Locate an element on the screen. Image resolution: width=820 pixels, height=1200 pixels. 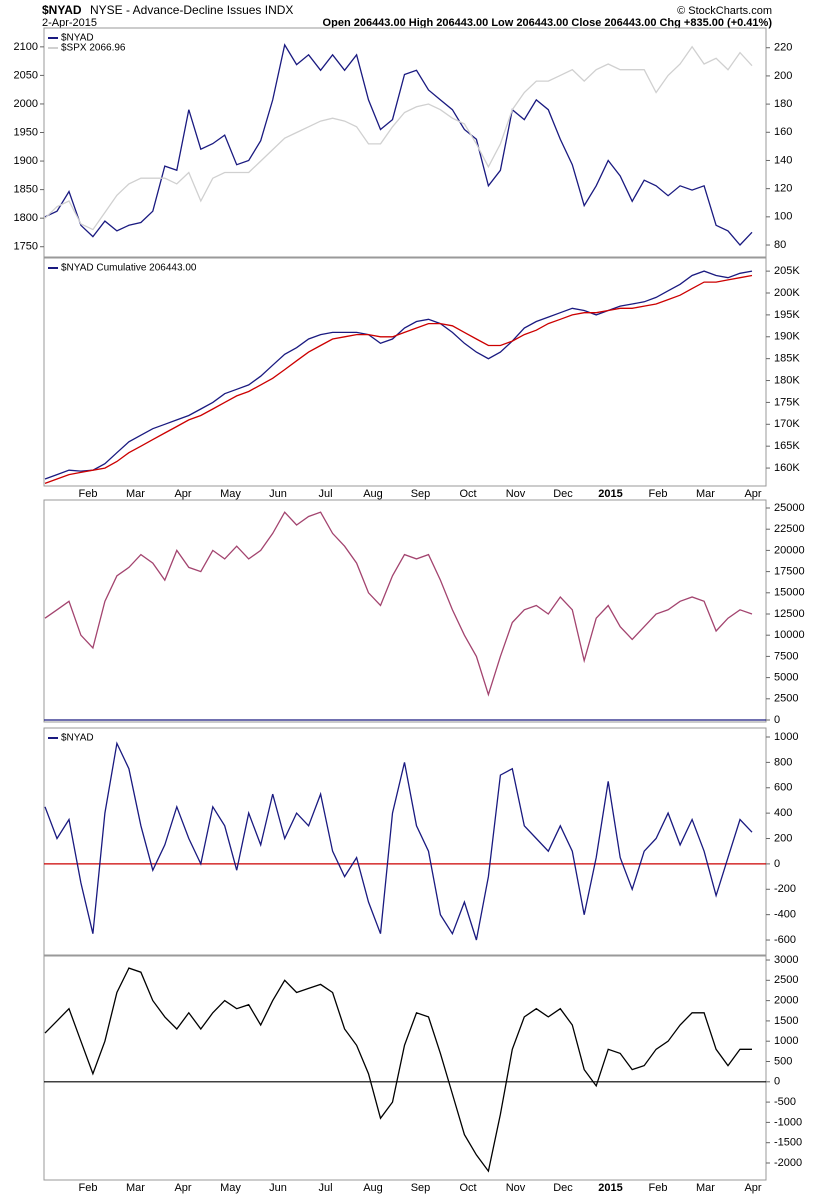
y-tick-label: 180K is located at coordinates (787, 380).